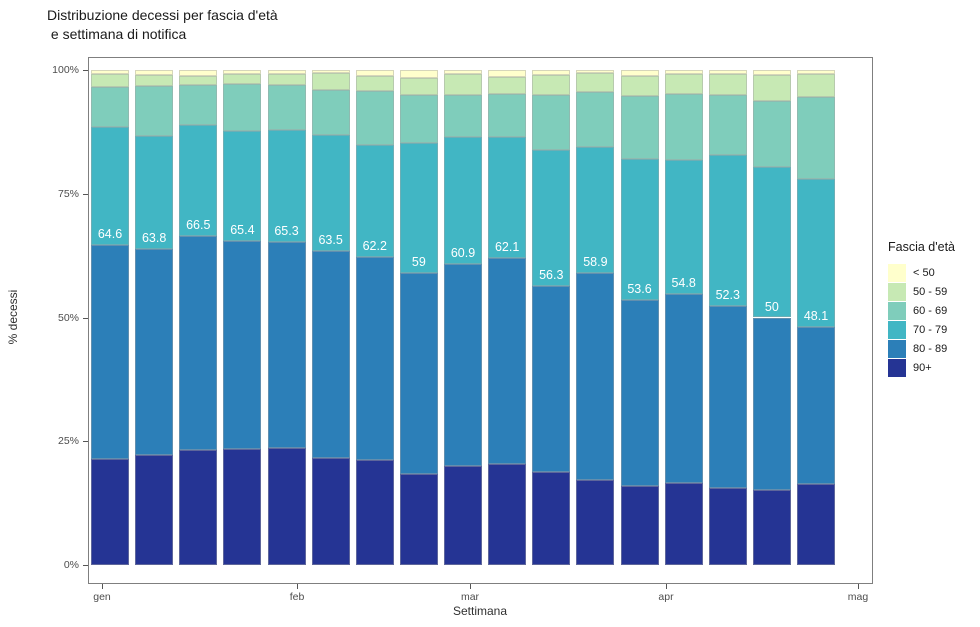 The width and height of the screenshot is (980, 627). I want to click on legend-item-label: 50 - 59, so click(930, 291).